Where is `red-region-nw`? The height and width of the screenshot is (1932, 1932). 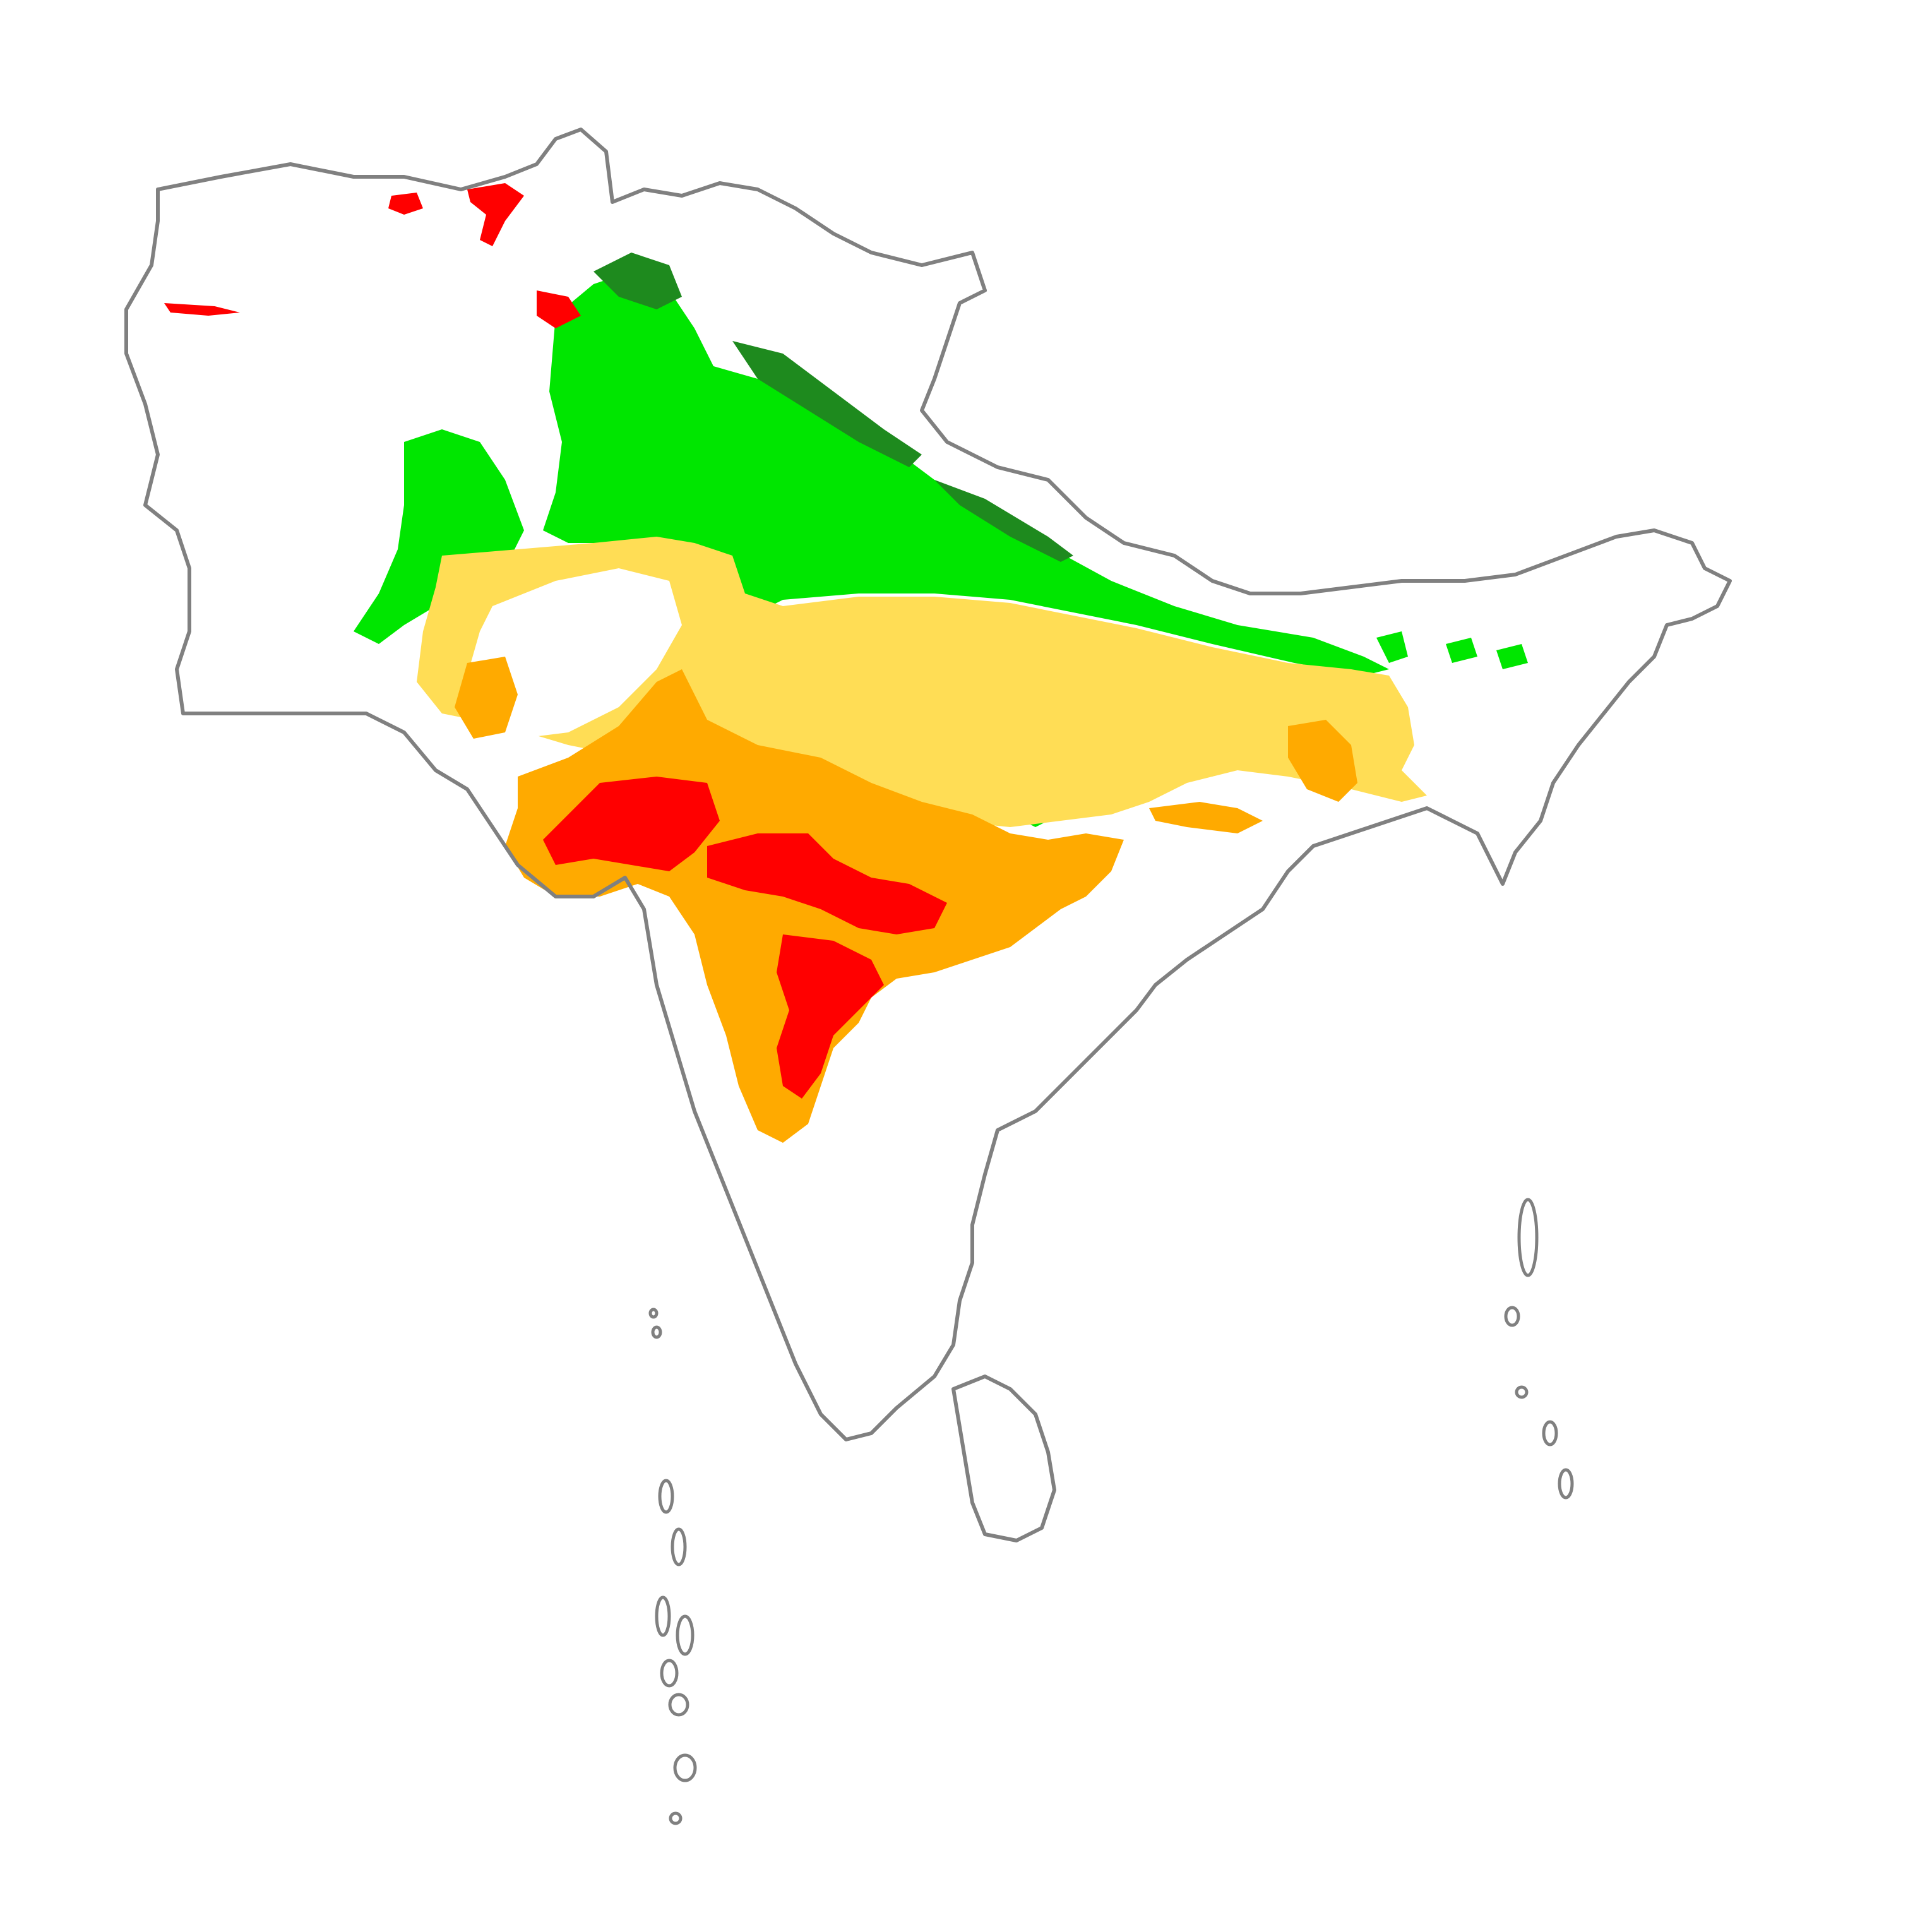
red-region-nw is located at coordinates (202, 309).